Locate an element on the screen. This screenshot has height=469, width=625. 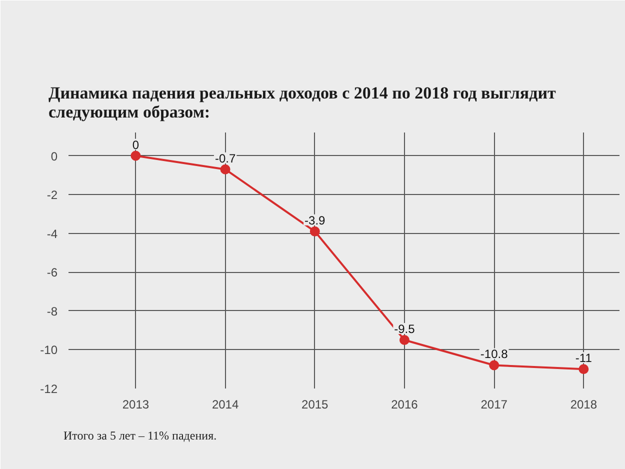
data-label: -9.5 is located at coordinates (405, 329).